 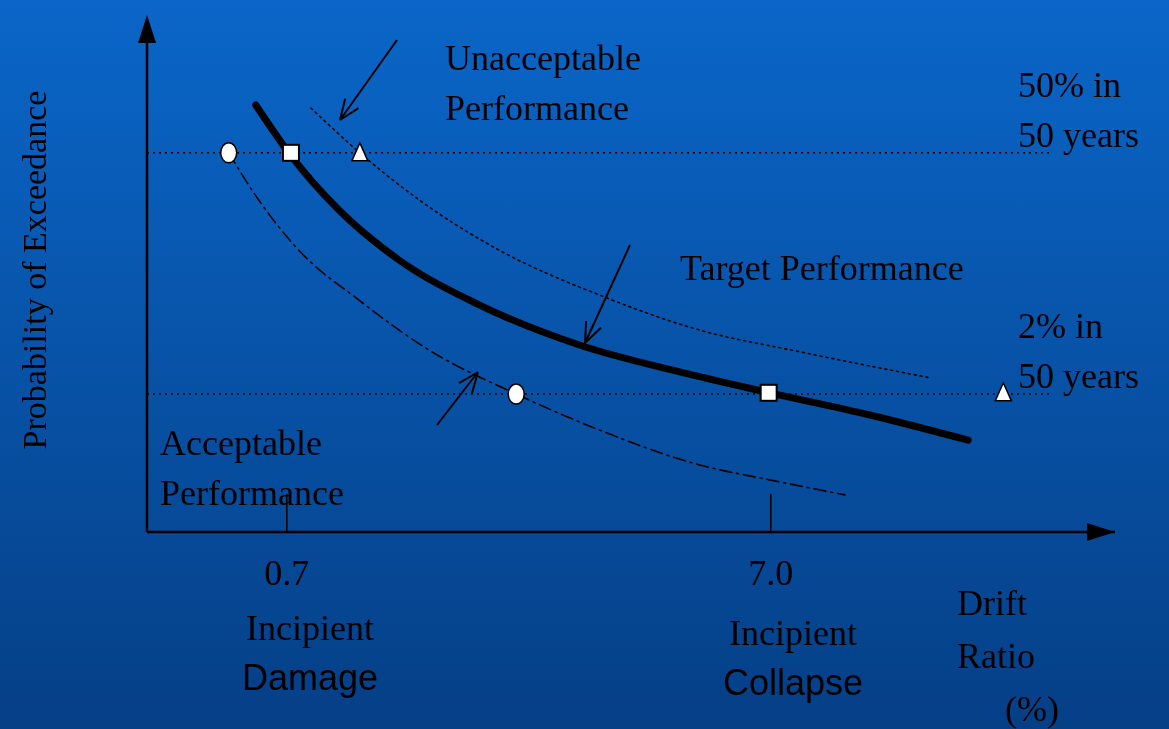 What do you see at coordinates (793, 658) in the screenshot?
I see `text: Incipient Collapse` at bounding box center [793, 658].